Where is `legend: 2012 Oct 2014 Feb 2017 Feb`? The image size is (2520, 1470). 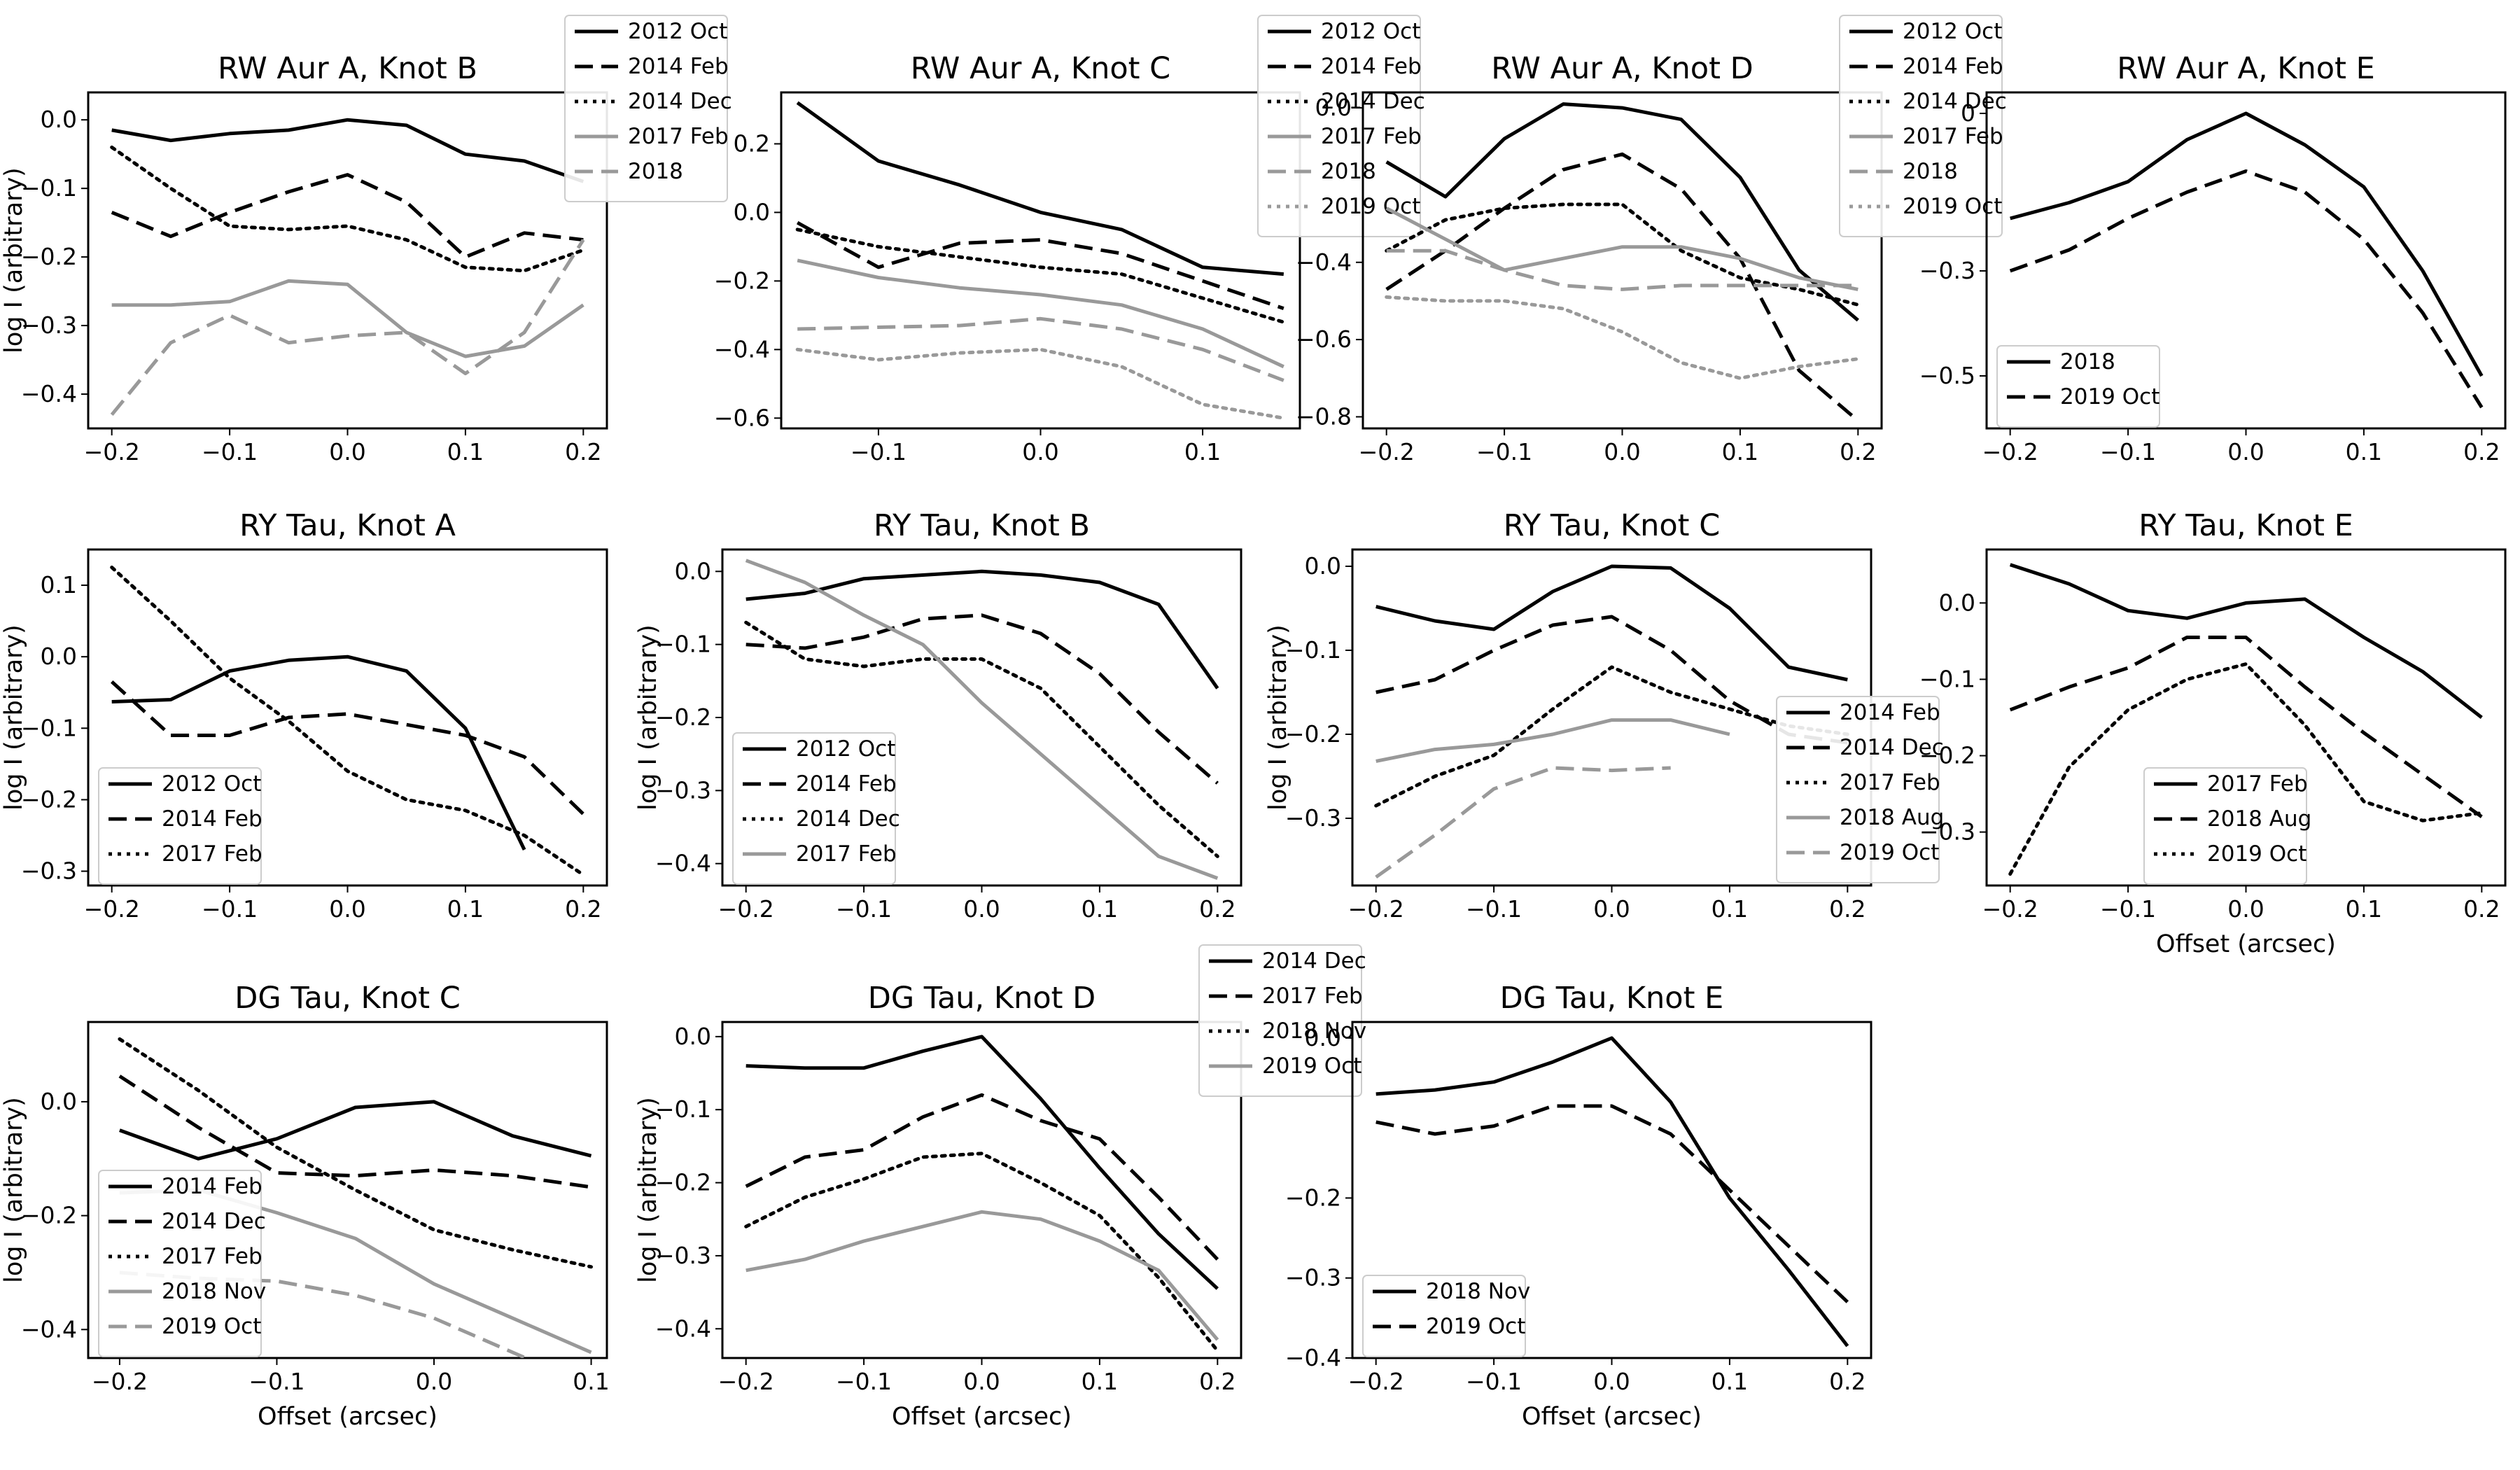
legend: 2012 Oct 2014 Feb 2017 Feb is located at coordinates (180, 826).